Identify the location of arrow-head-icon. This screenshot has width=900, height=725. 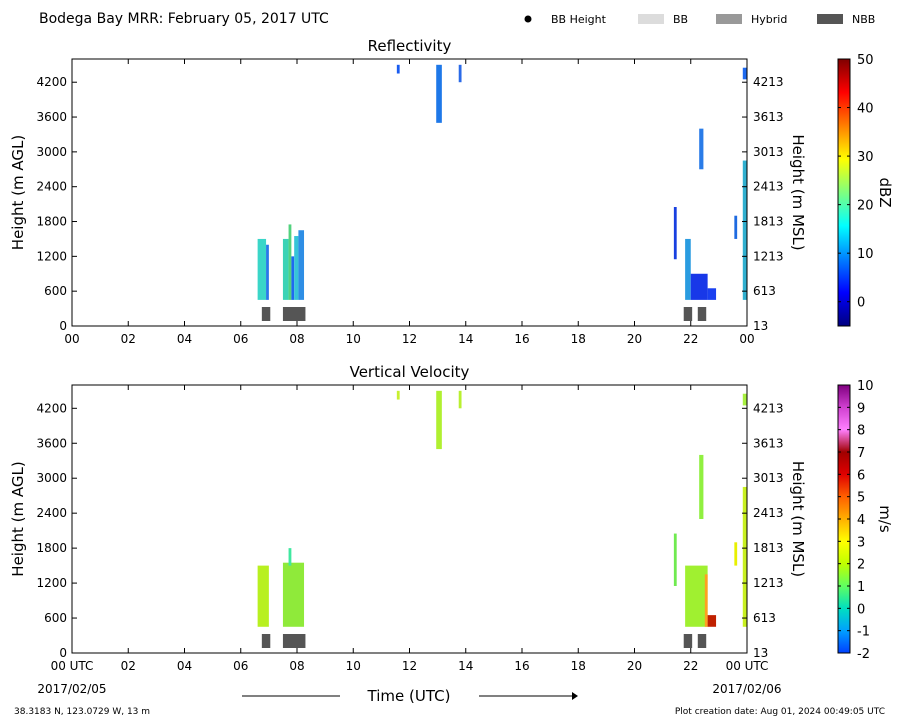
(575, 696).